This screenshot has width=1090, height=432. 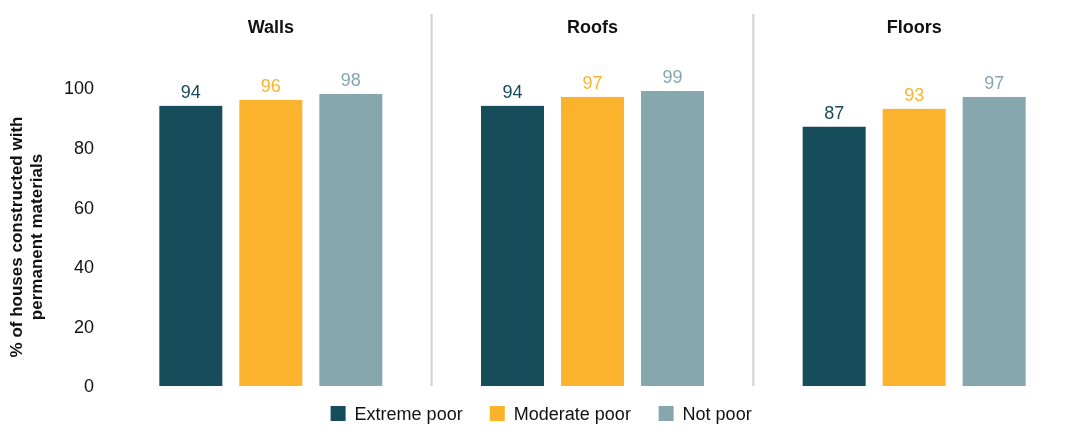 I want to click on y-axis-title: % of houses constructed with permanent materials, so click(x=26, y=237).